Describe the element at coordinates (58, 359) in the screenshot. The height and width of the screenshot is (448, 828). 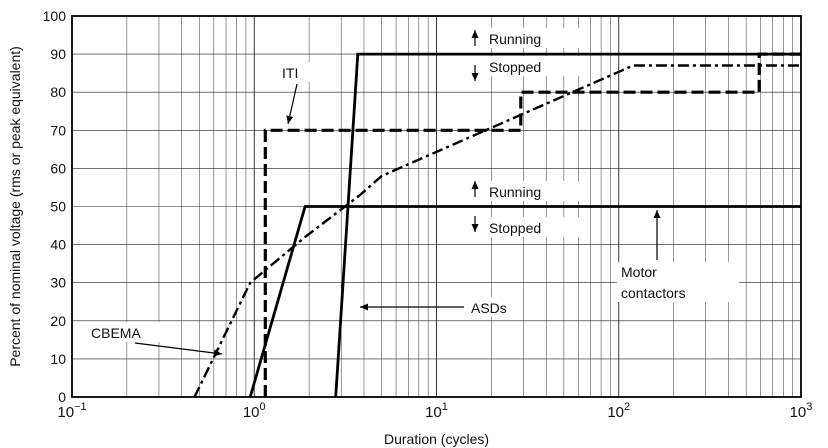
I see `y-tick-label: 10` at that location.